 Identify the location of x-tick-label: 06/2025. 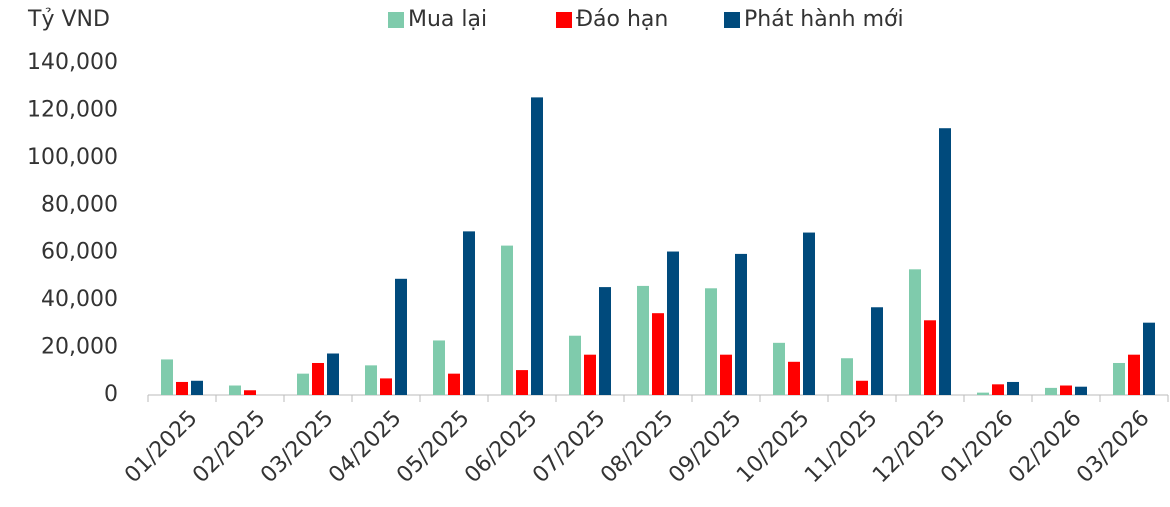
(501, 447).